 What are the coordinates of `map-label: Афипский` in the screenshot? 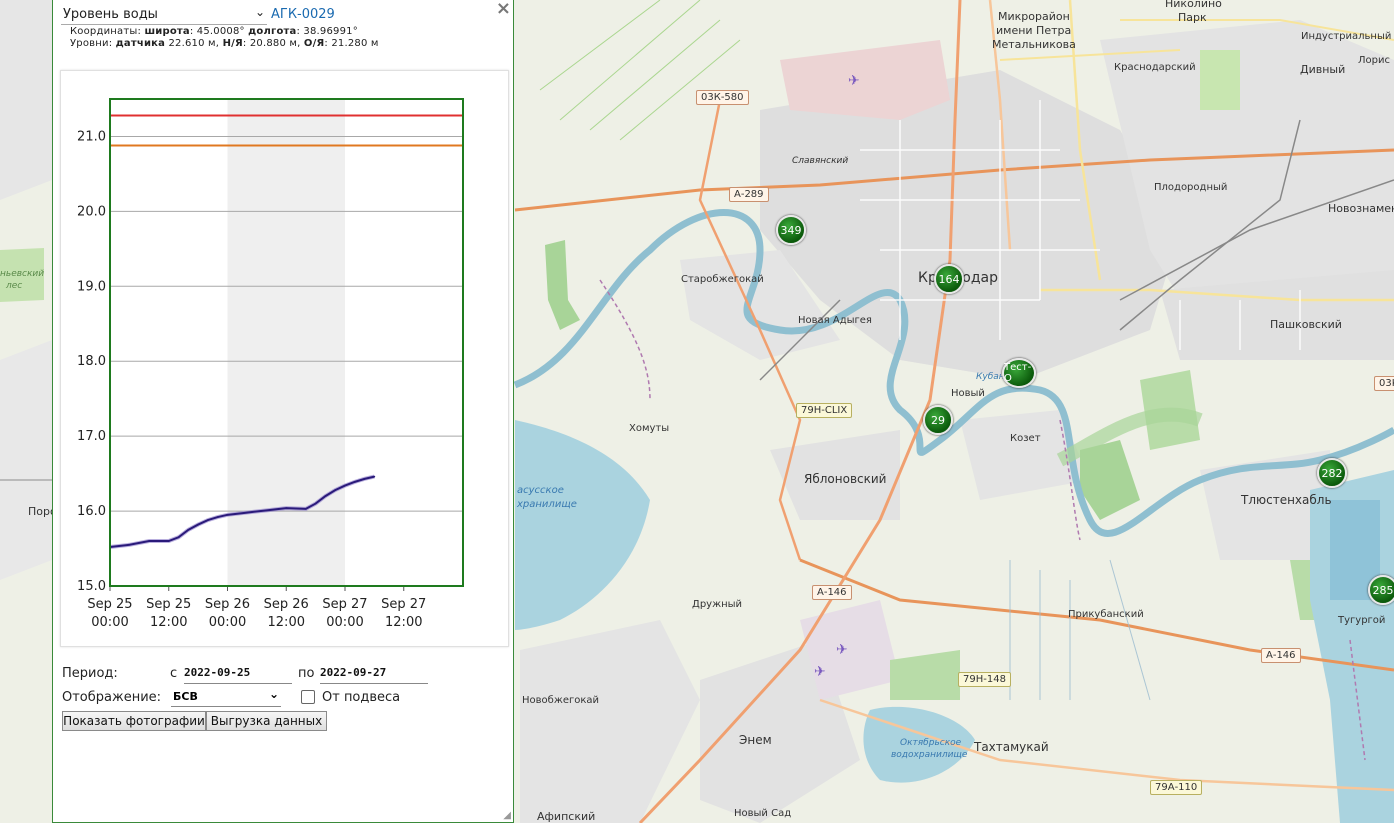 It's located at (566, 816).